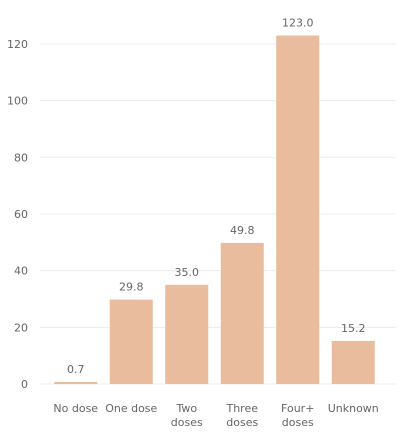 This screenshot has width=404, height=435. What do you see at coordinates (21, 214) in the screenshot?
I see `y-tick-label: 60` at bounding box center [21, 214].